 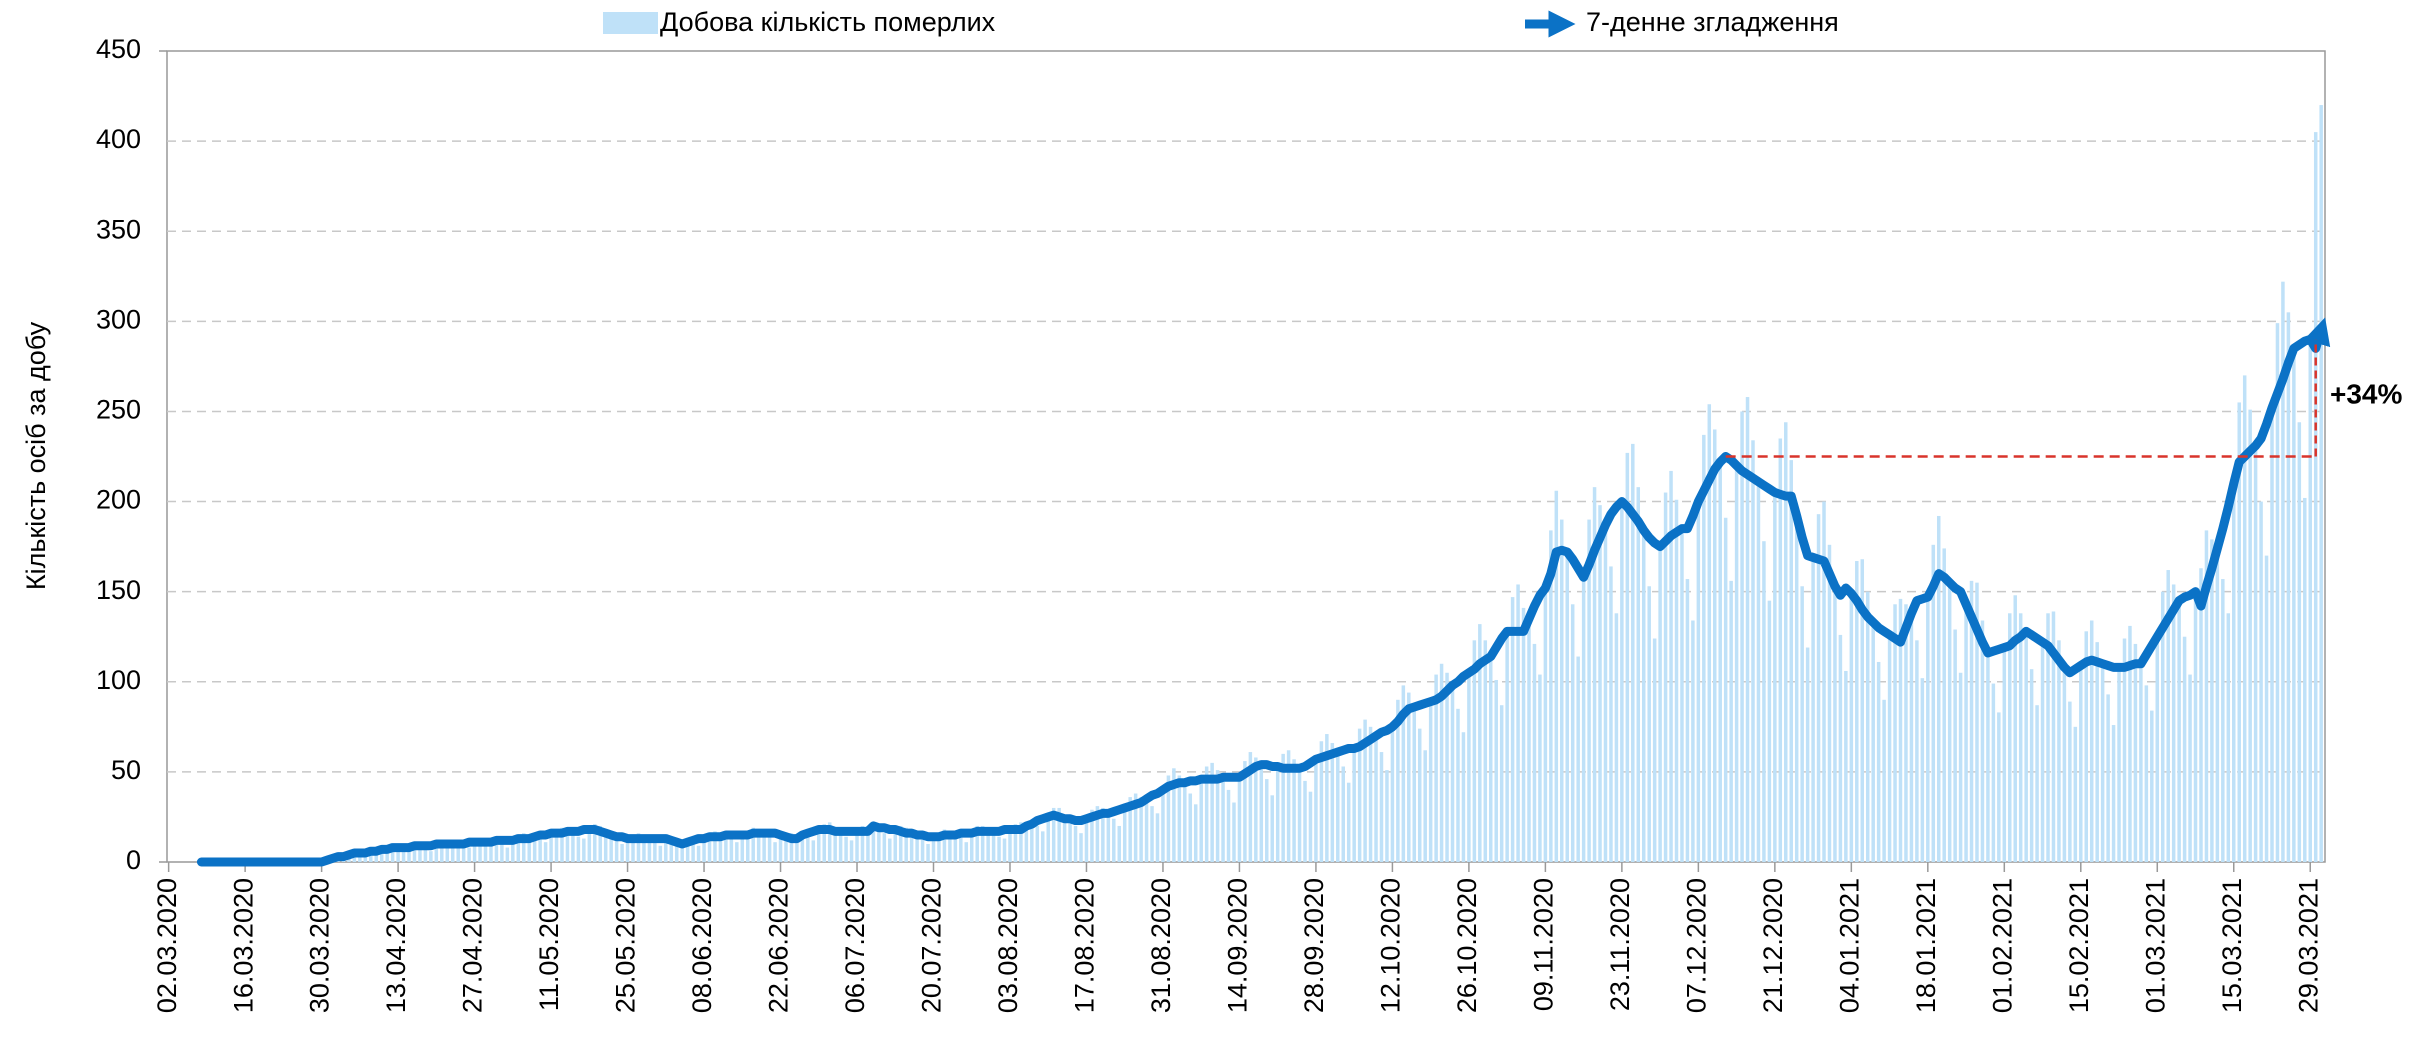 I want to click on x-tick-label: 29.03.2021, so click(x=2308, y=945).